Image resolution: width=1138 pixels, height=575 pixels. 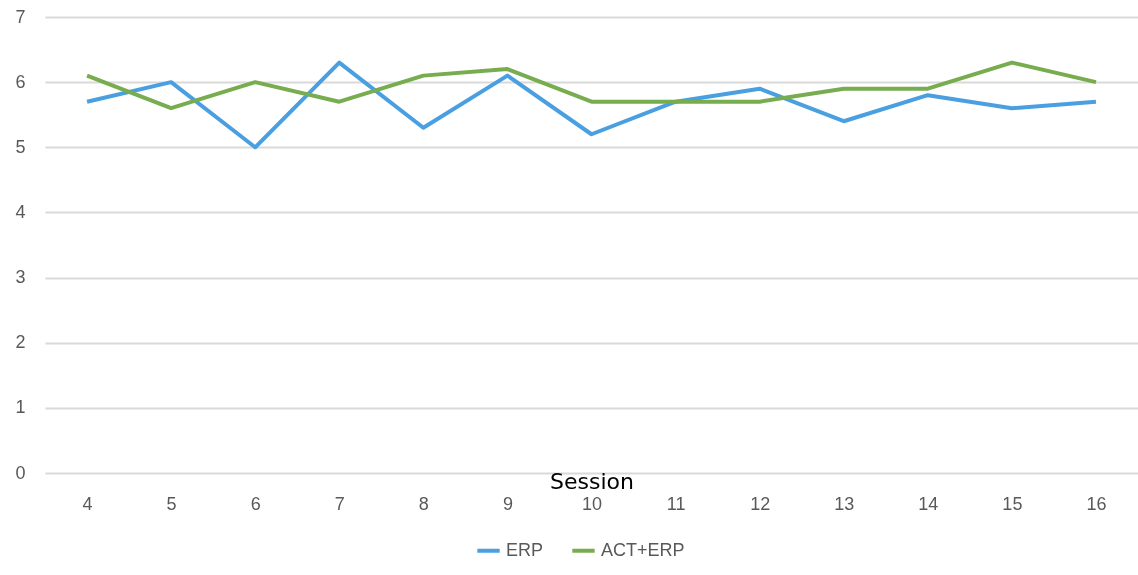 I want to click on y-tick-label: 2, so click(x=20, y=342).